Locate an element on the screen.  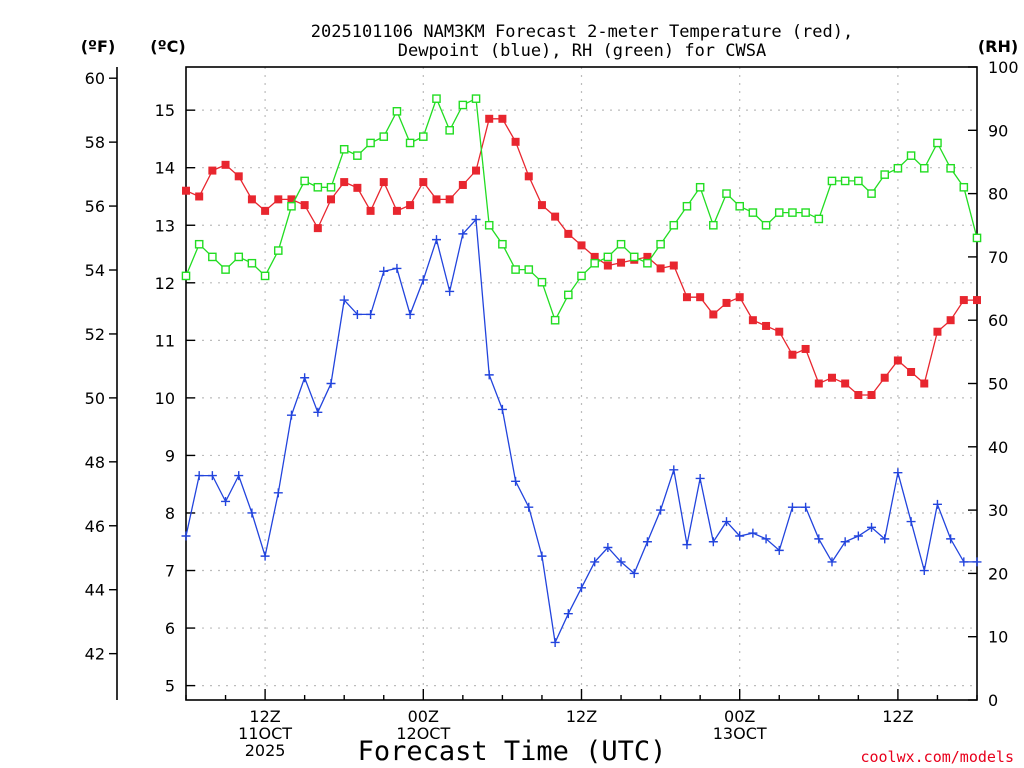
celsius-tick-label: 12 is located at coordinates (165, 283).